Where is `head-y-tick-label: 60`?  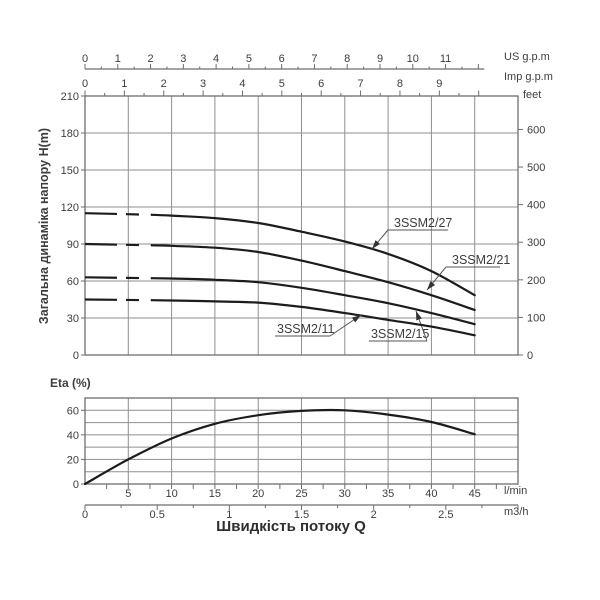 head-y-tick-label: 60 is located at coordinates (73, 282).